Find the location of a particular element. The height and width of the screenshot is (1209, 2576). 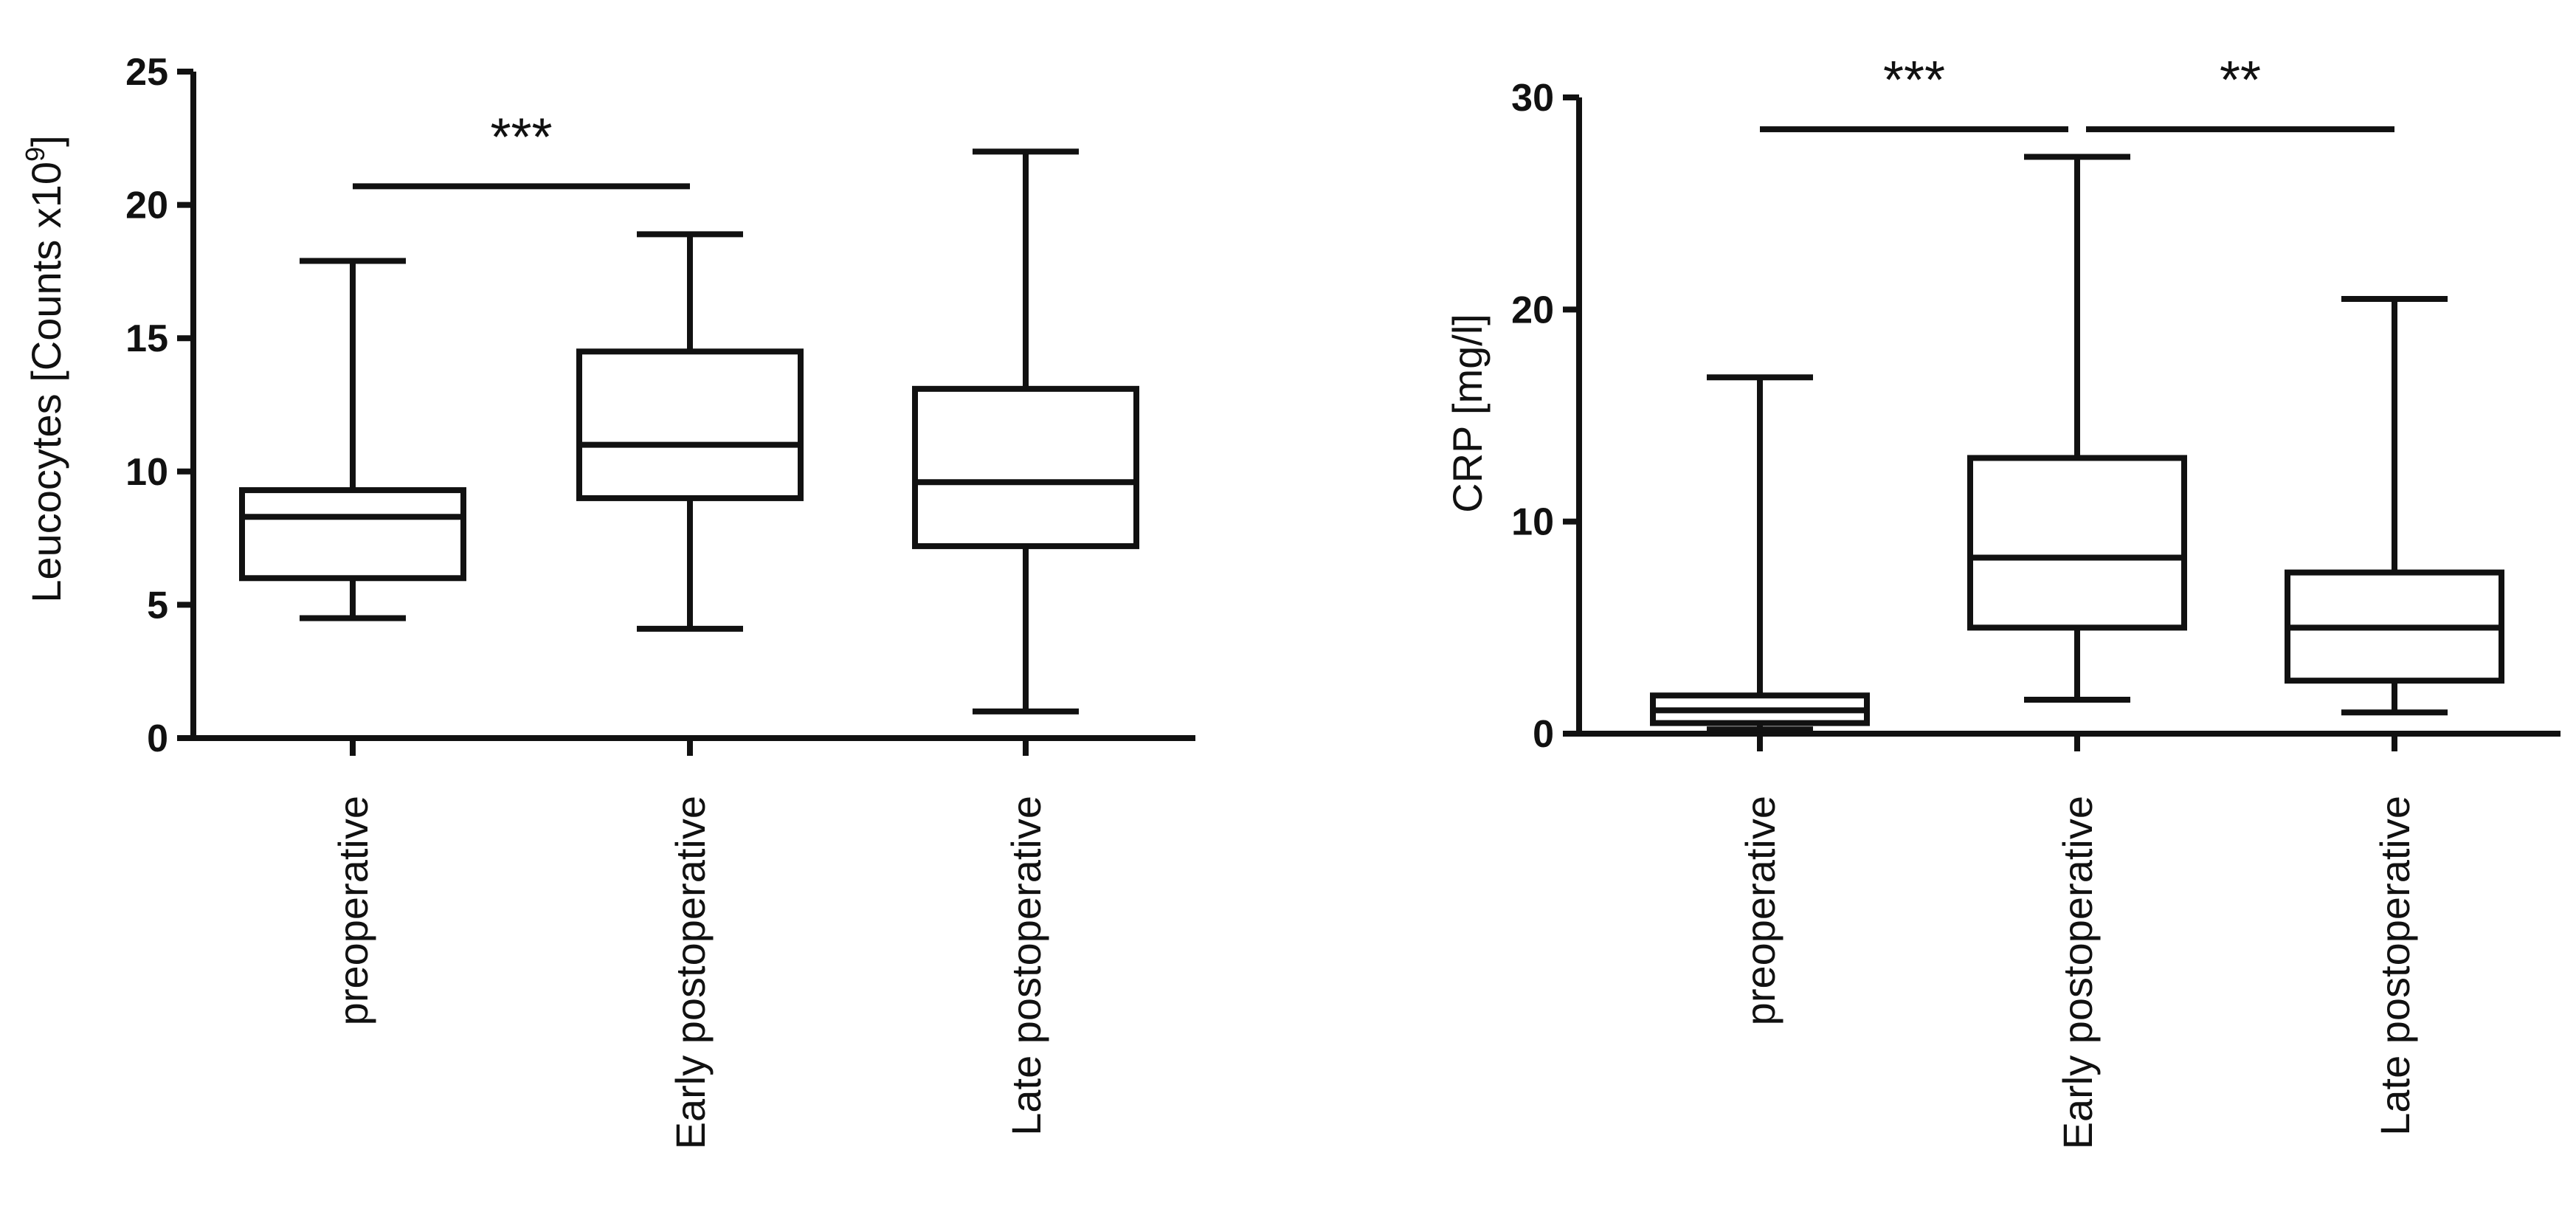

y-tick-label: 5 is located at coordinates (157, 605).